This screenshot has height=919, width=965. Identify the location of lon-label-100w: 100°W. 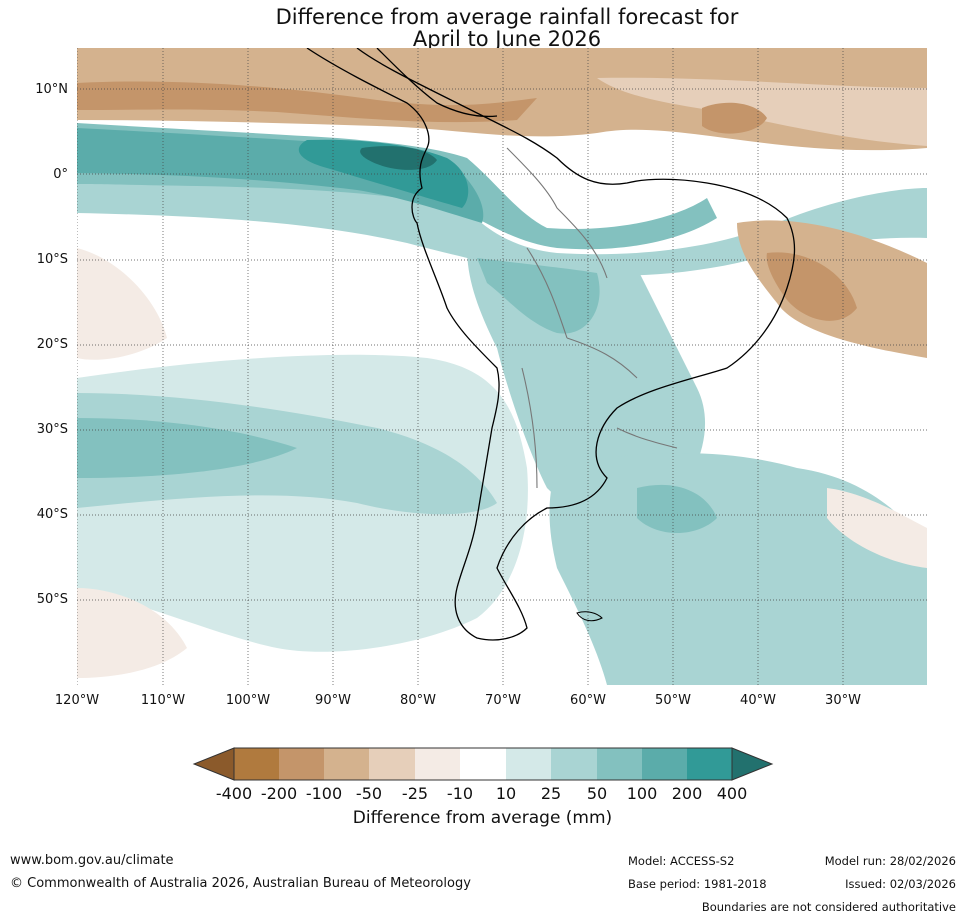
(248, 700).